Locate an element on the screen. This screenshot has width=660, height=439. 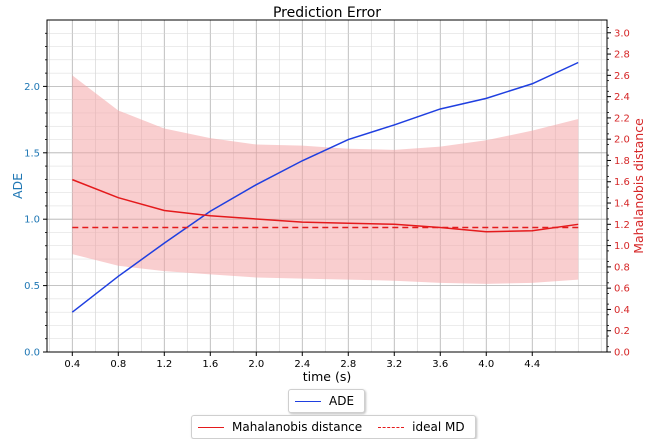
legend-swatch-mahalanobis is located at coordinates (211, 427).